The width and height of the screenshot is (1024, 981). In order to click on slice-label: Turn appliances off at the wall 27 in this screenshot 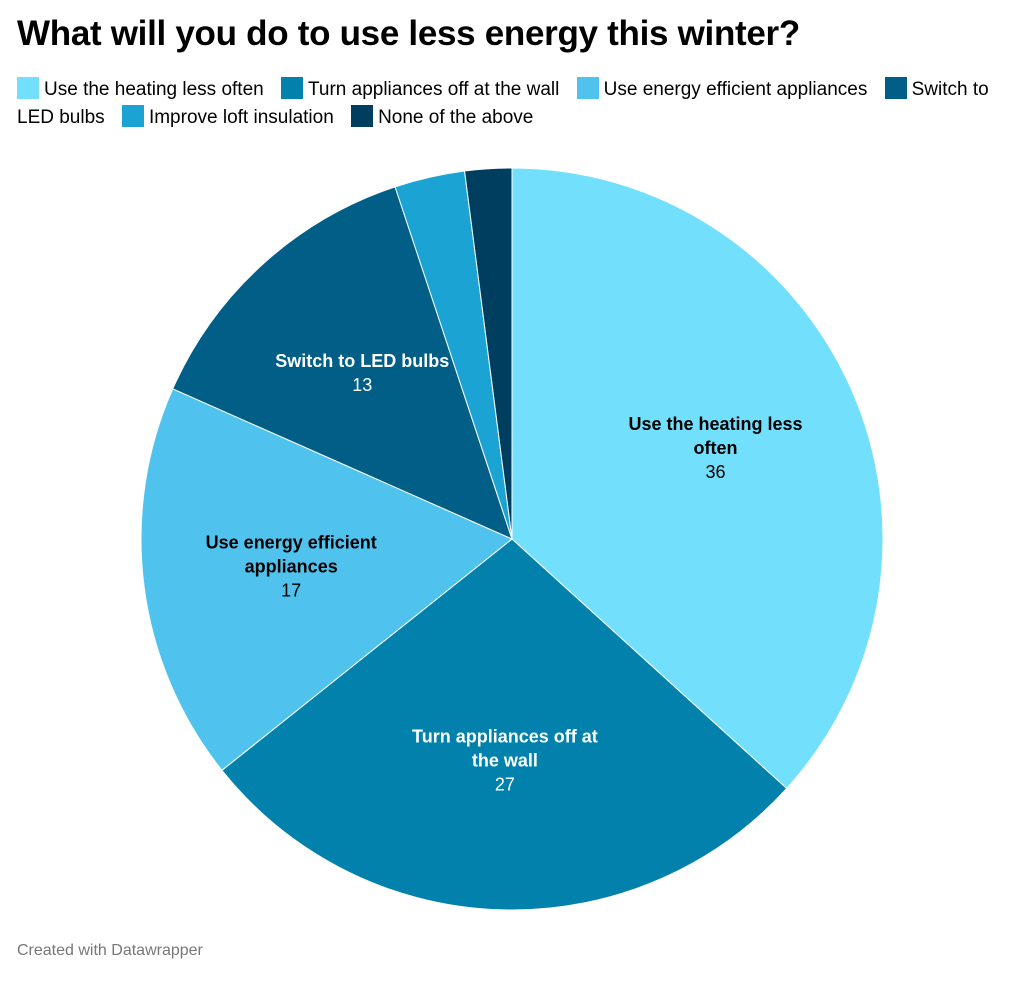, I will do `click(505, 761)`.